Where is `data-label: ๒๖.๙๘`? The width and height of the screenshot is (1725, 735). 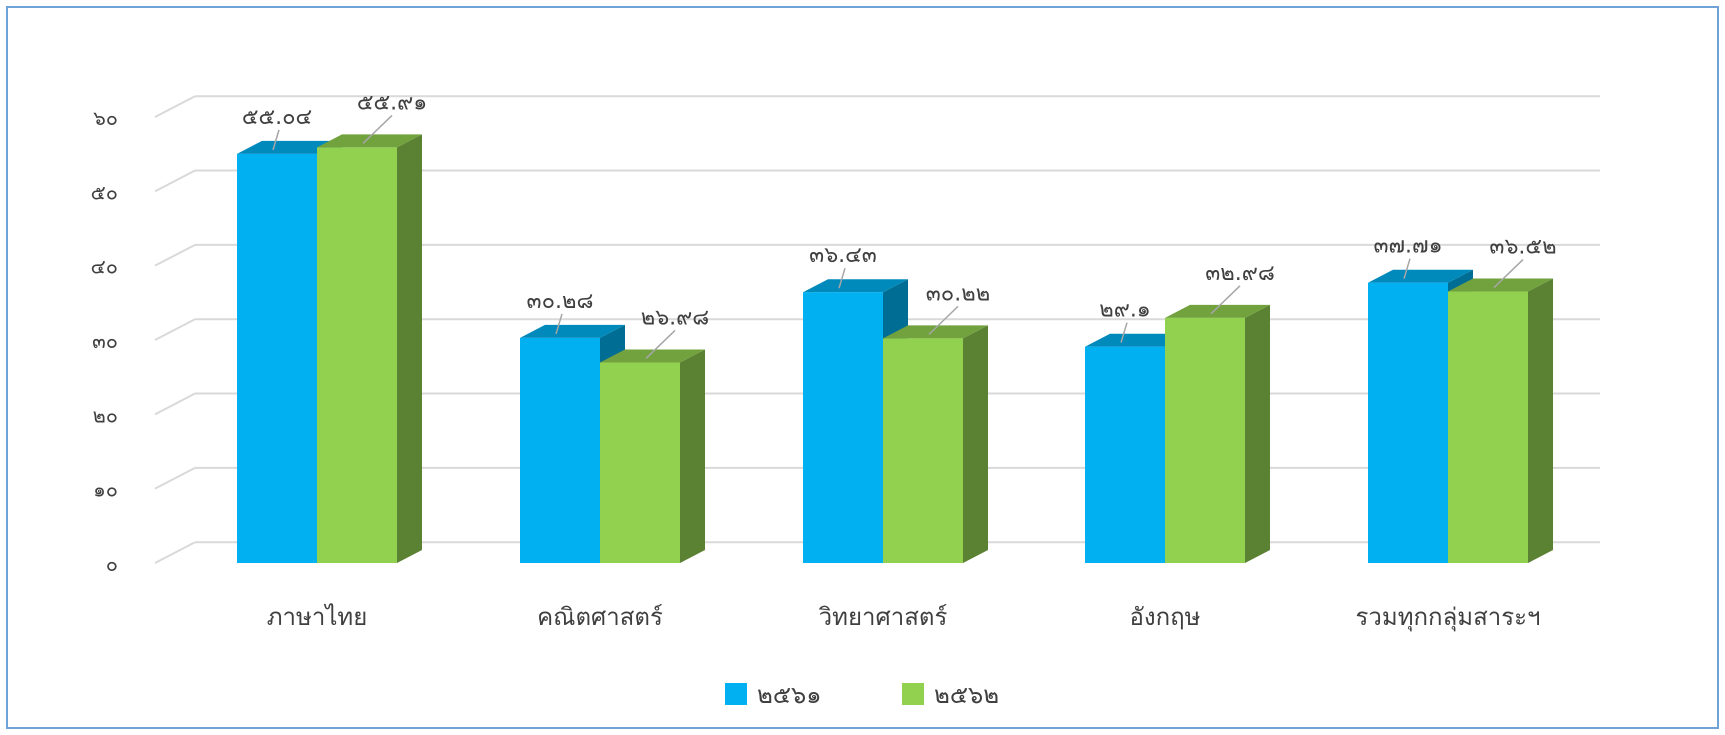
data-label: ๒๖.๙๘ is located at coordinates (675, 317).